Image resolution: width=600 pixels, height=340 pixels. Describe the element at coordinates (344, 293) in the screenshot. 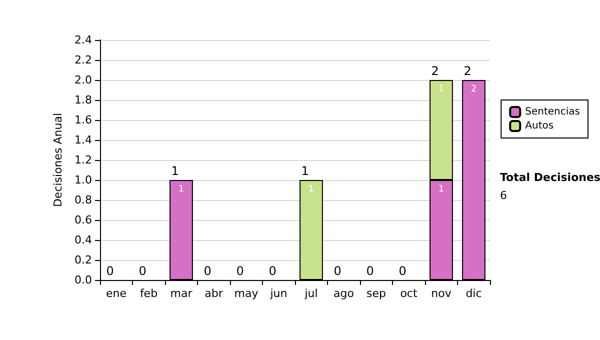

I see `x-tick-label: ago` at that location.